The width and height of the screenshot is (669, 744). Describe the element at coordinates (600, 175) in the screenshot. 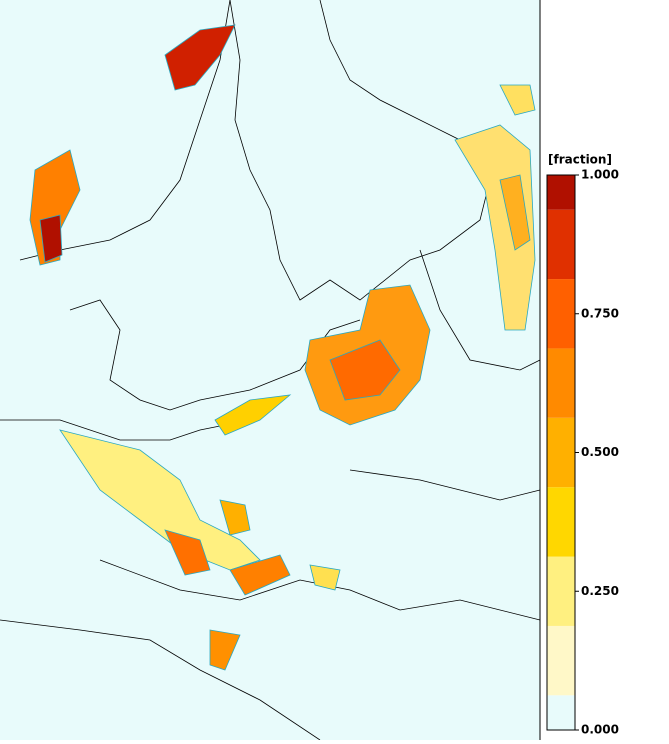

I see `colorbar-tick-label: 1.000` at that location.